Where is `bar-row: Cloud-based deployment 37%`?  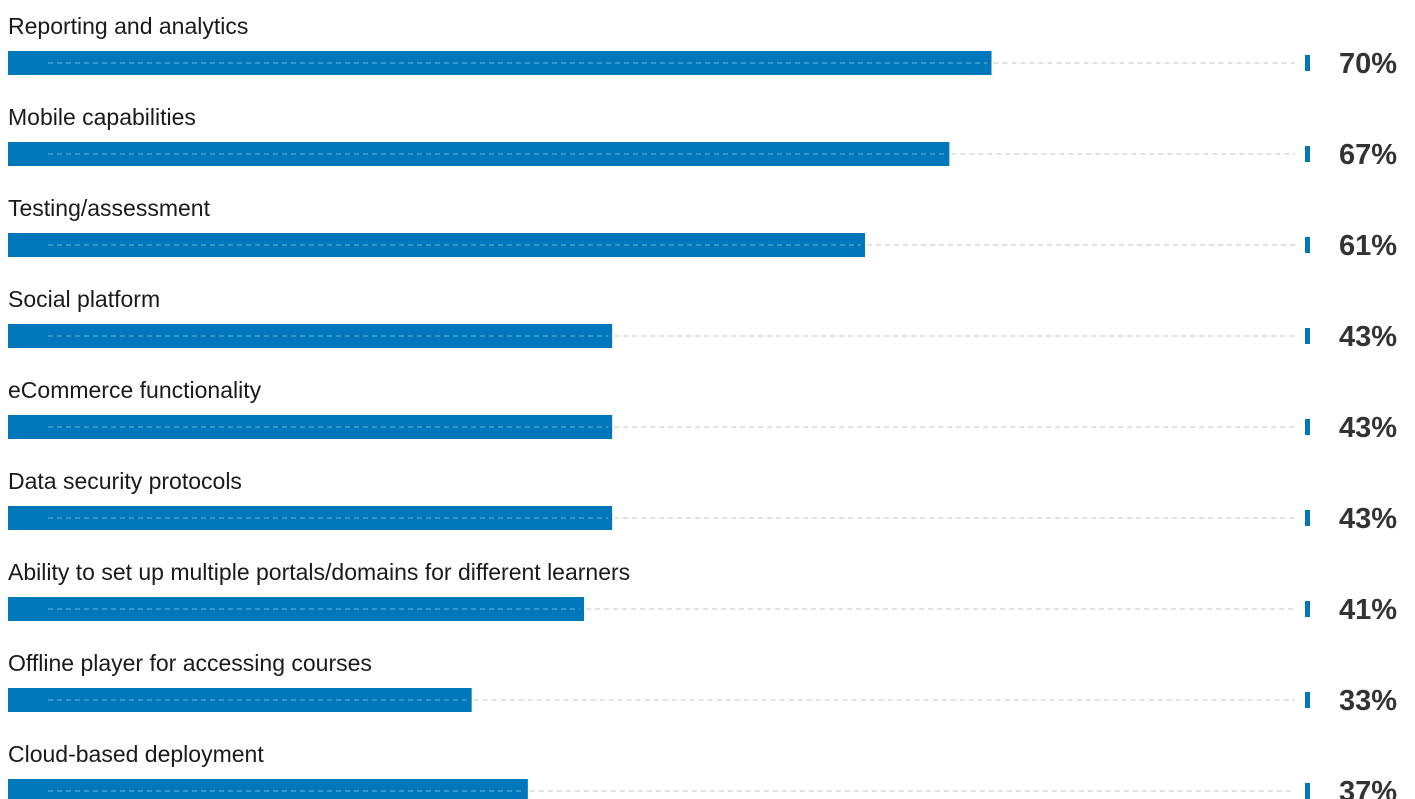
bar-row: Cloud-based deployment 37% is located at coordinates (702, 770).